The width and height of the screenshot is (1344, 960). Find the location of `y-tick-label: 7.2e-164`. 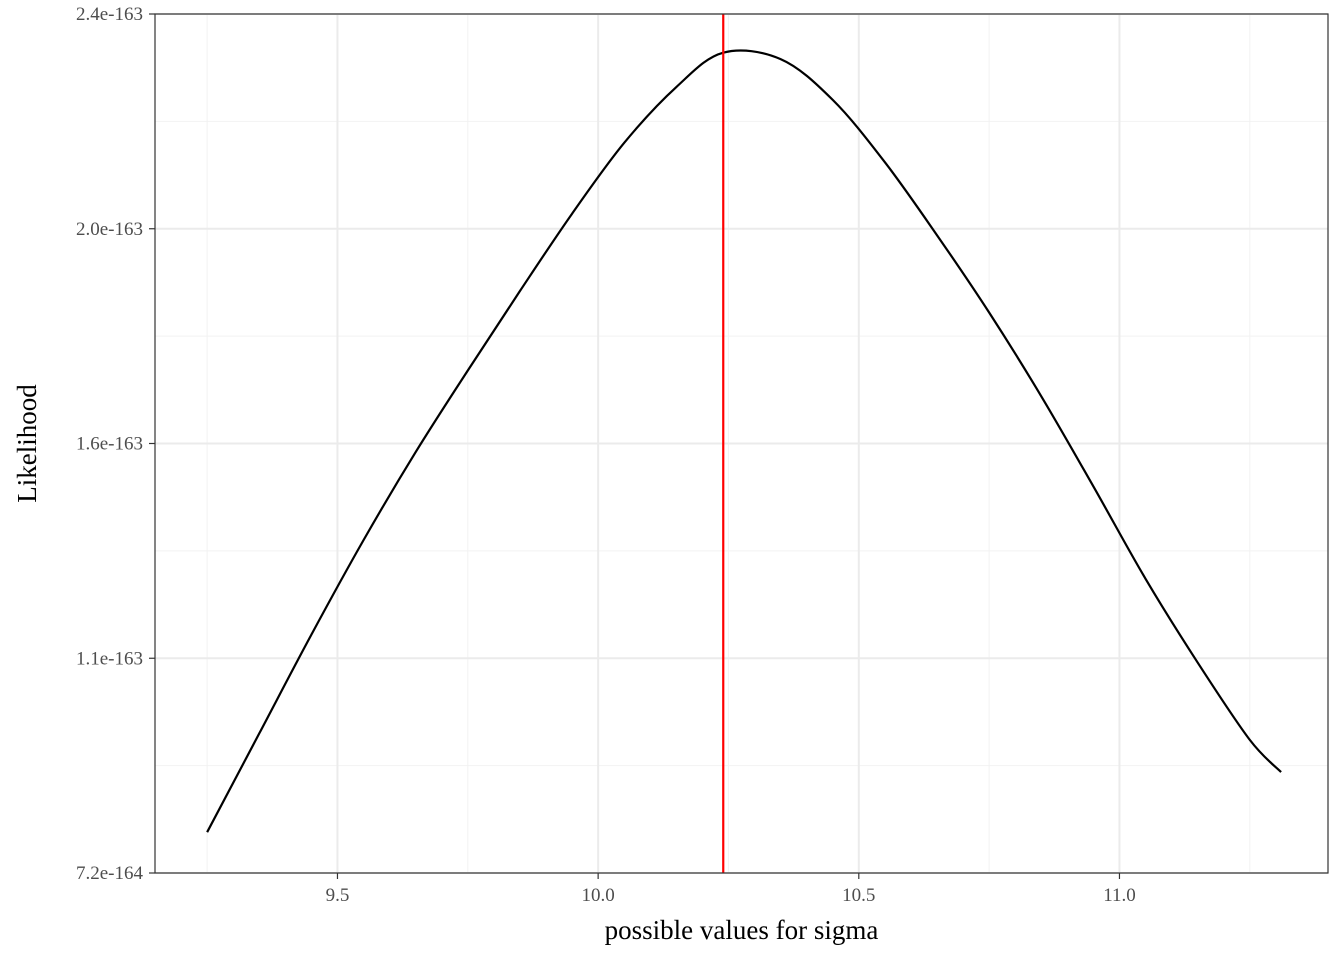

y-tick-label: 7.2e-164 is located at coordinates (110, 873).